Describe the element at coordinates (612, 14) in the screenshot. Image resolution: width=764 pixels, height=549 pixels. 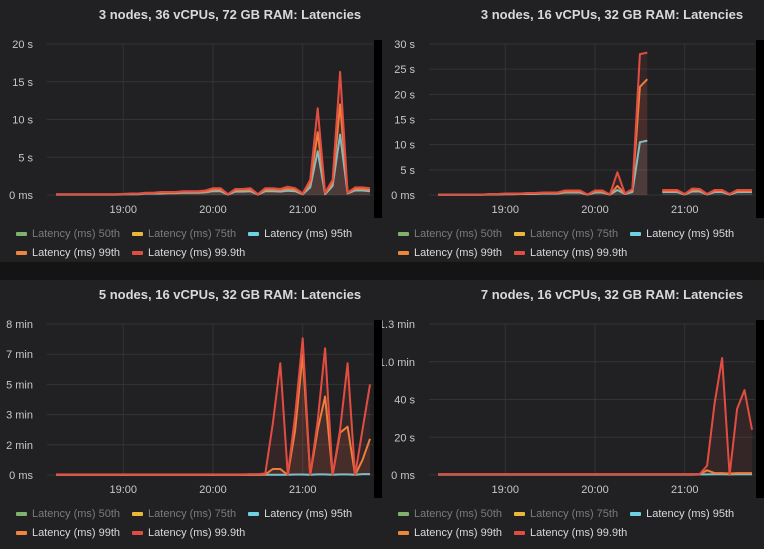
I see `panel-title: 3 nodes, 16 vCPUs, 32 GB RAM: Latencies` at that location.